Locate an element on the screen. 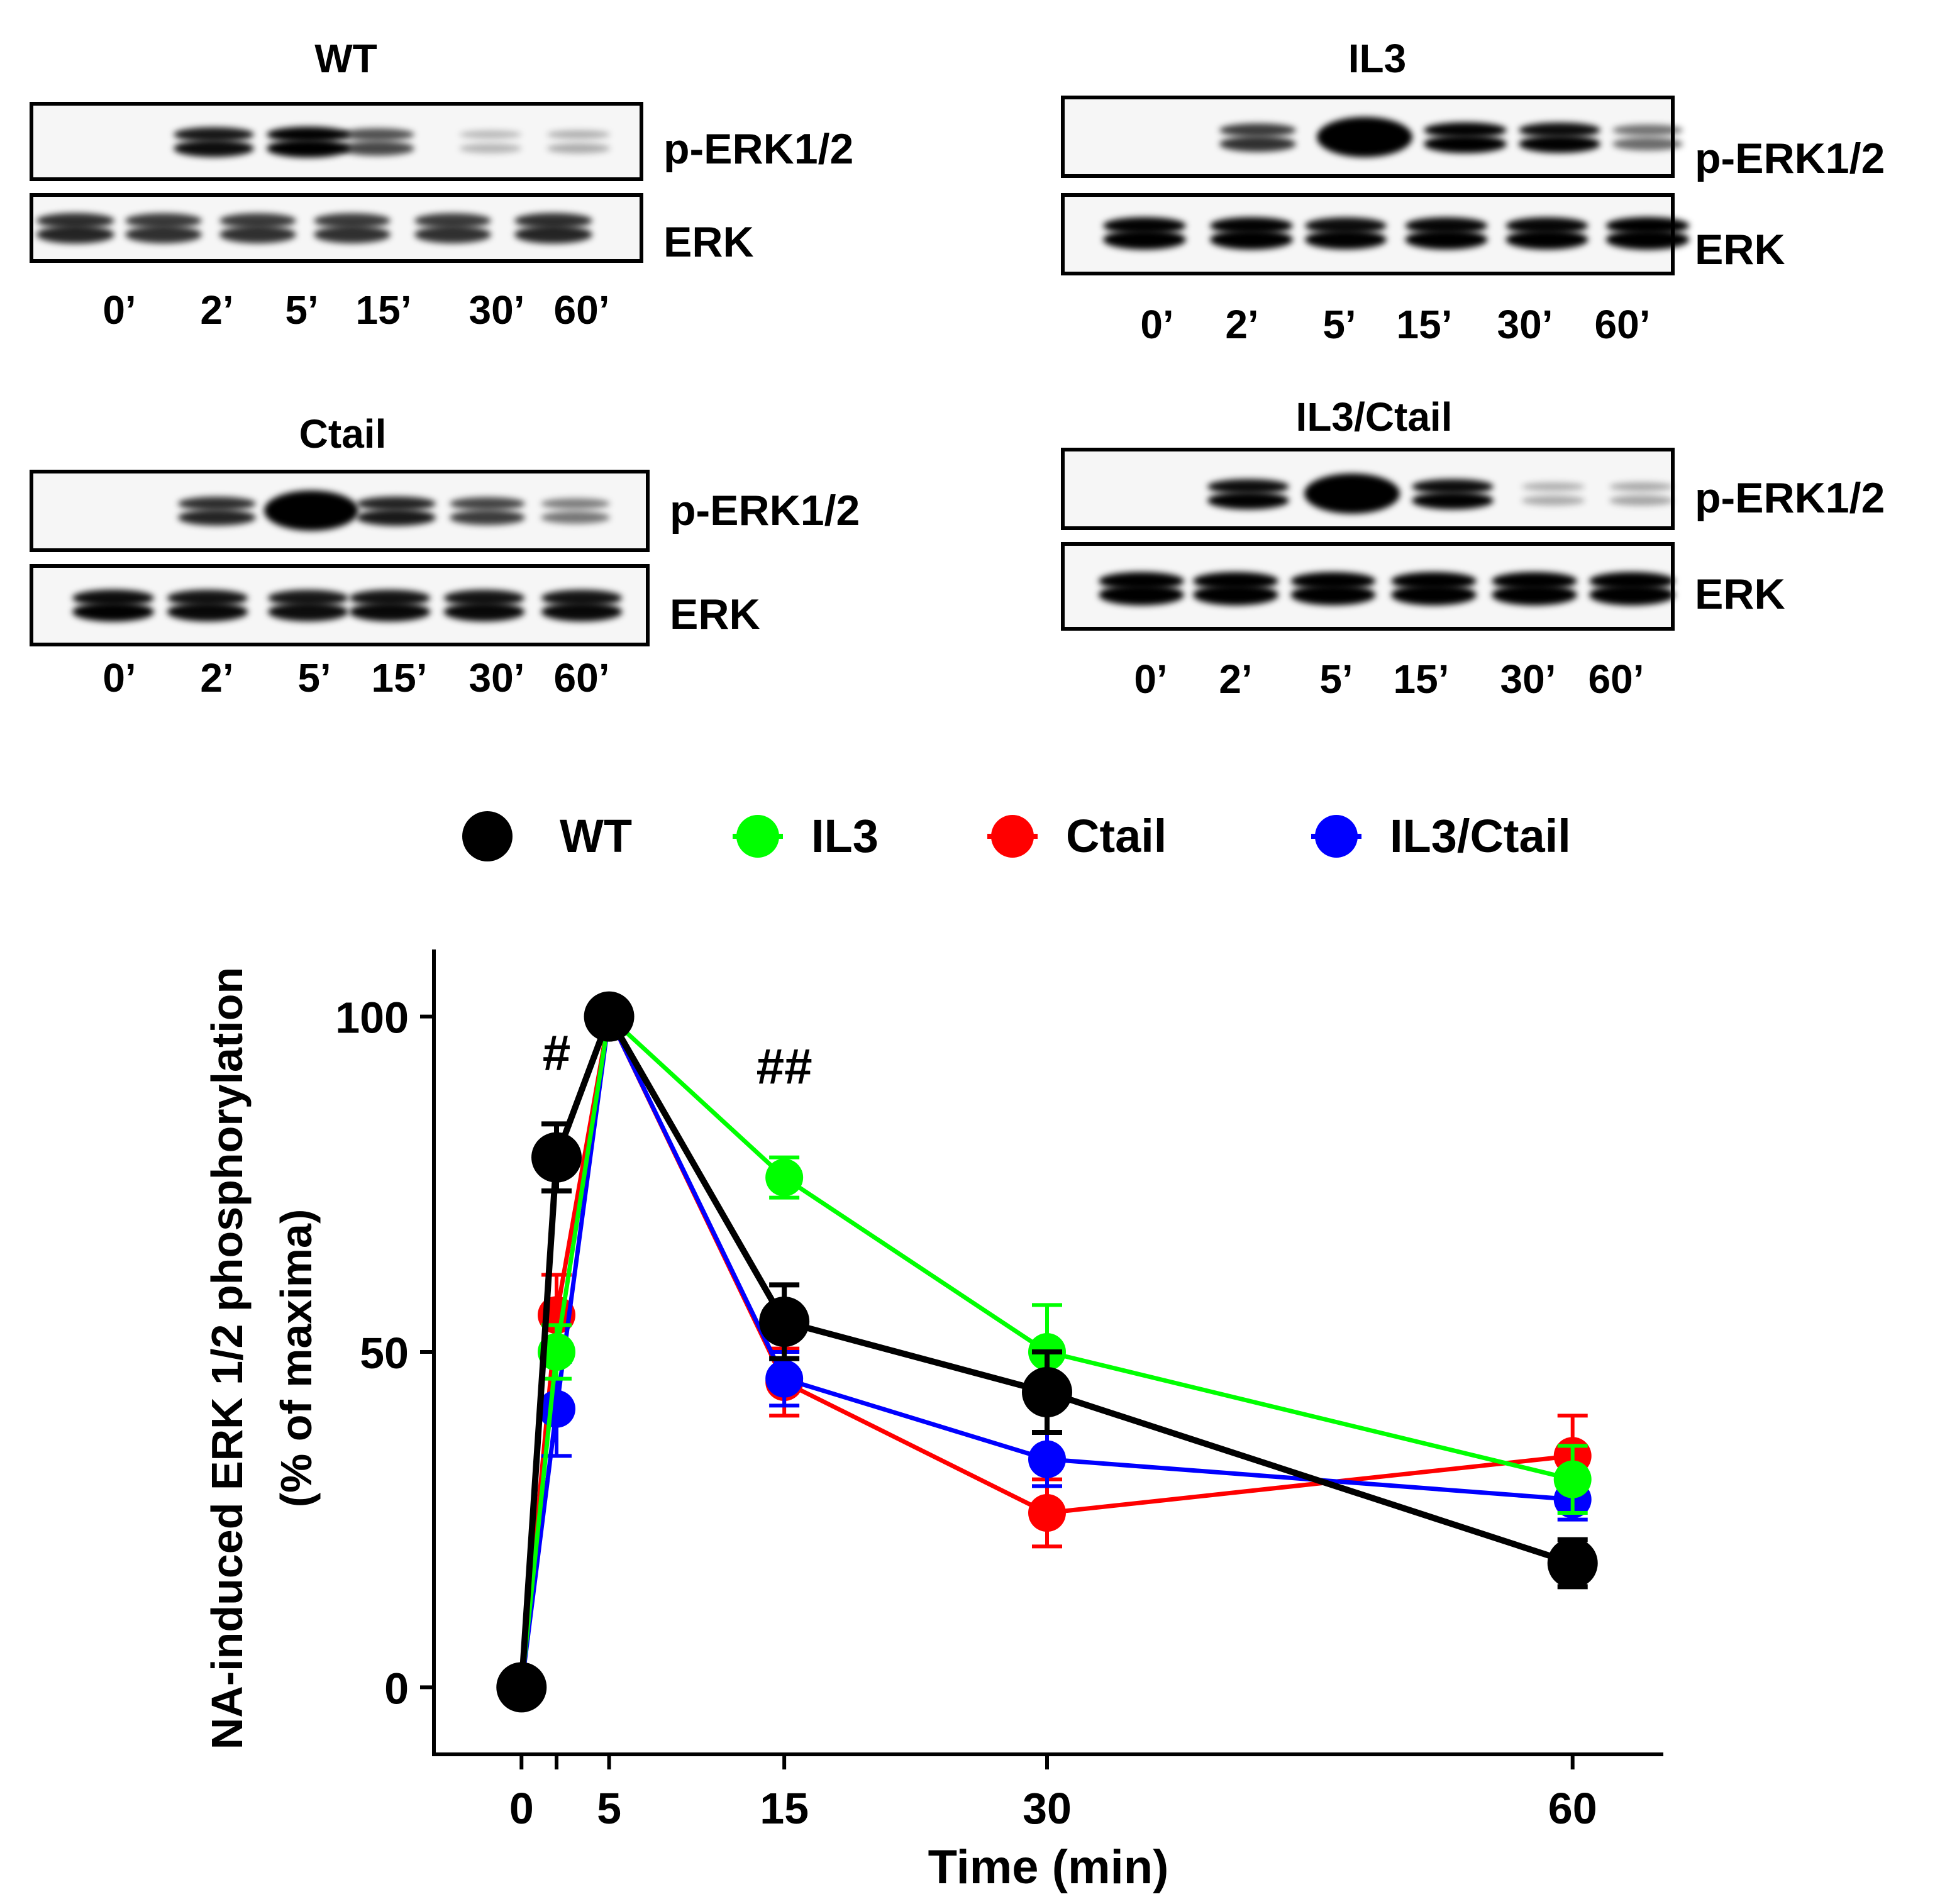 The width and height of the screenshot is (1935, 1904). legend-il3-label: IL3 is located at coordinates (845, 836).